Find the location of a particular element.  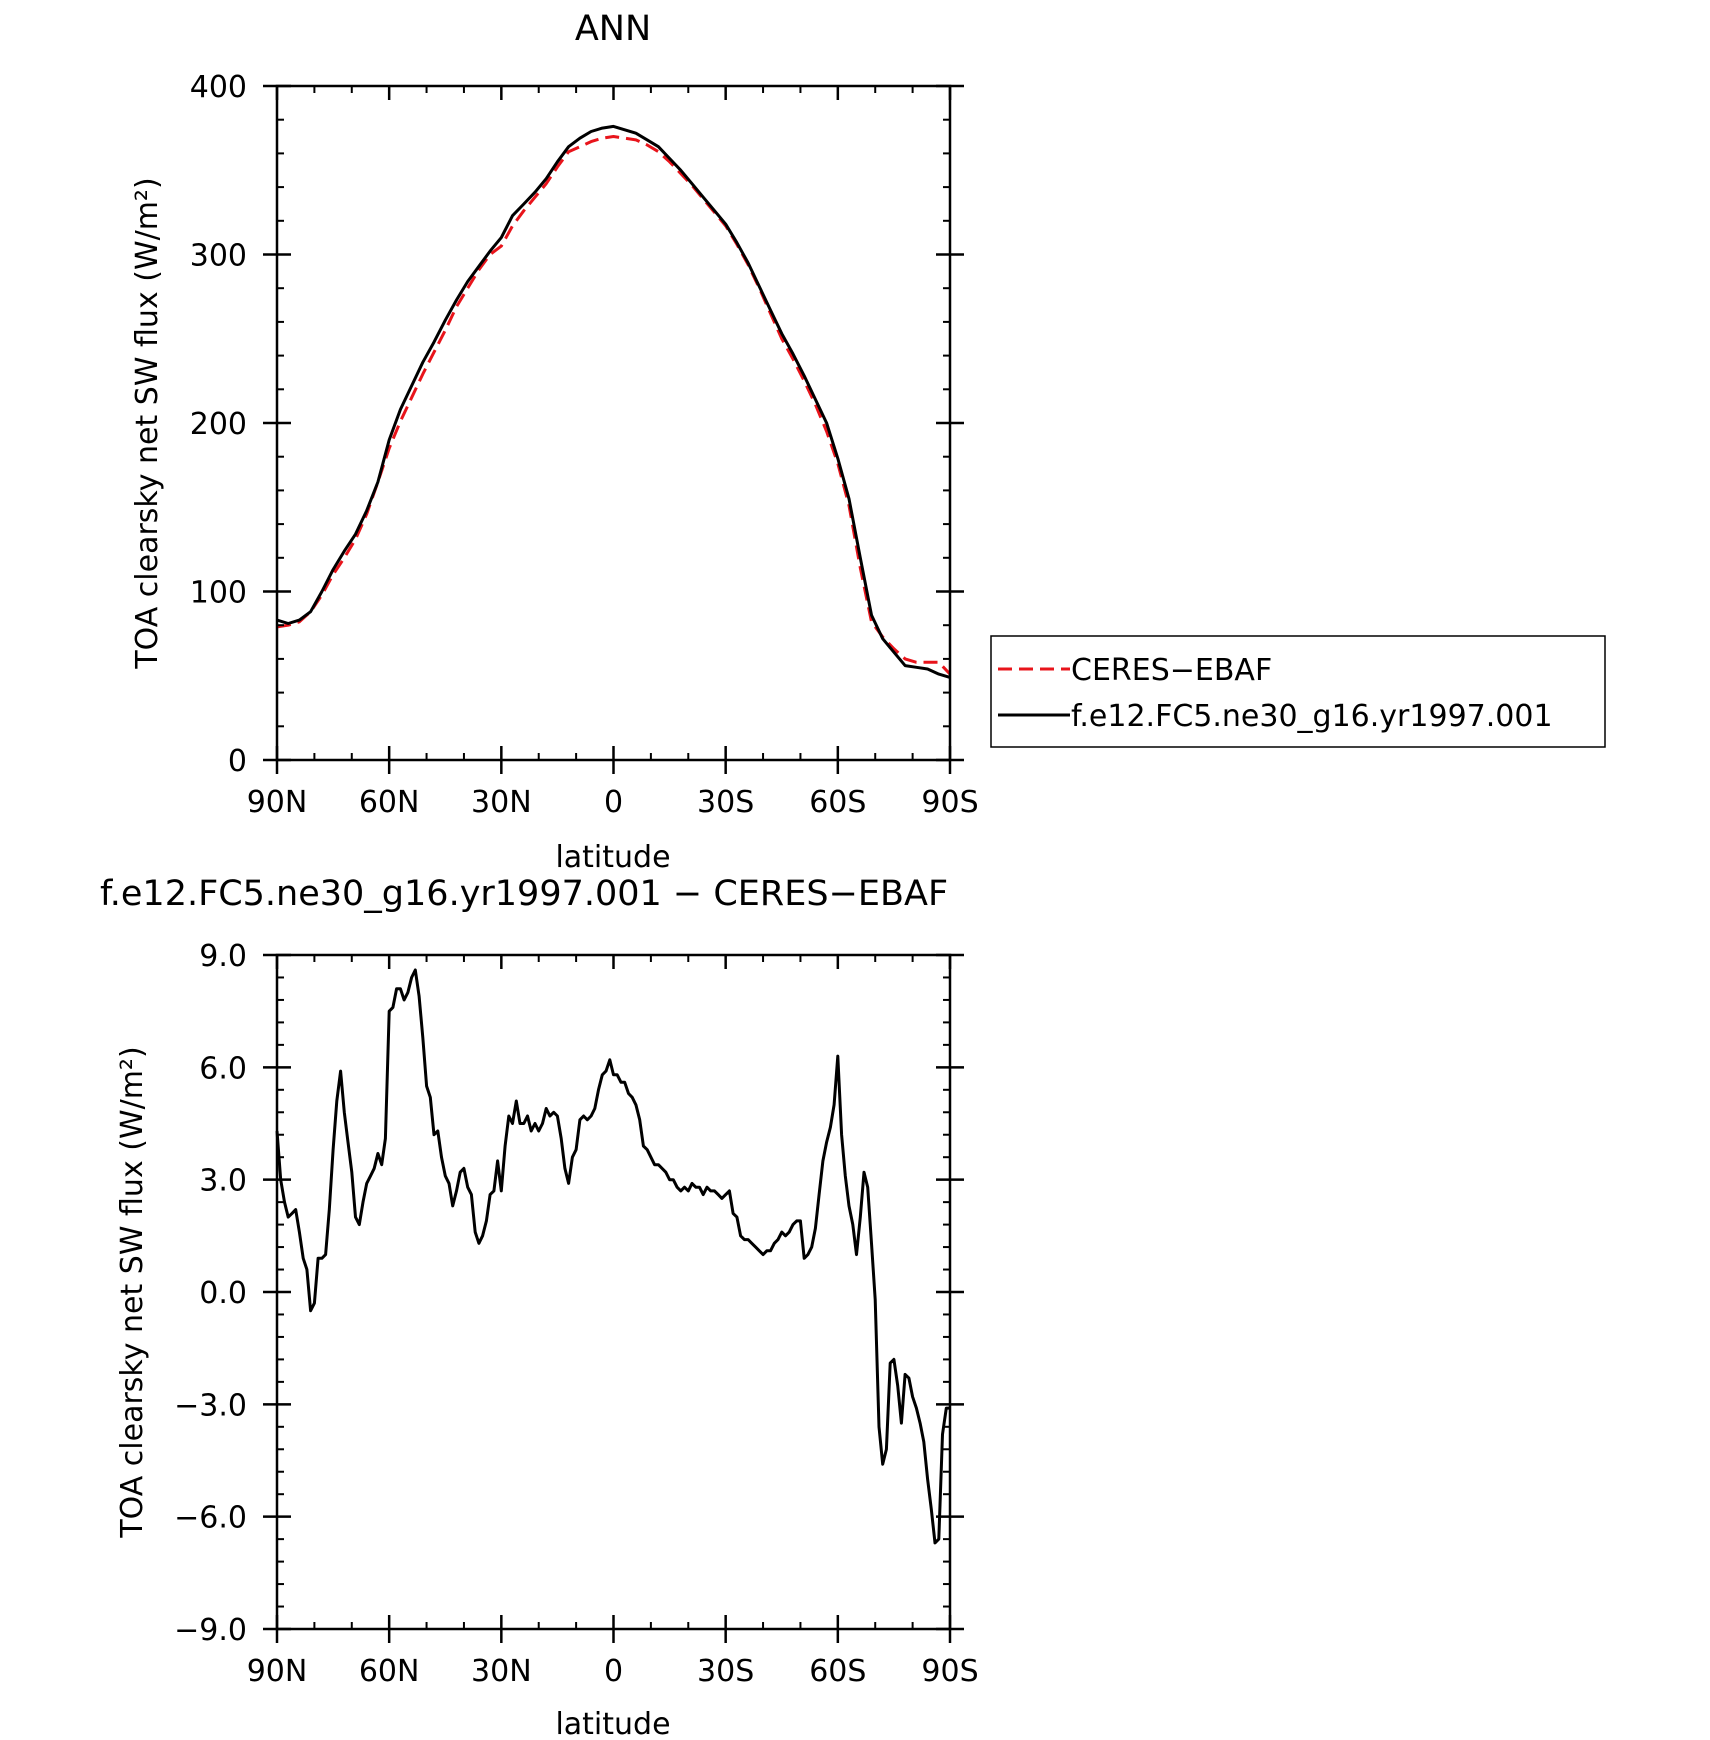

top-x-tick-label: 30S is located at coordinates (725, 802).